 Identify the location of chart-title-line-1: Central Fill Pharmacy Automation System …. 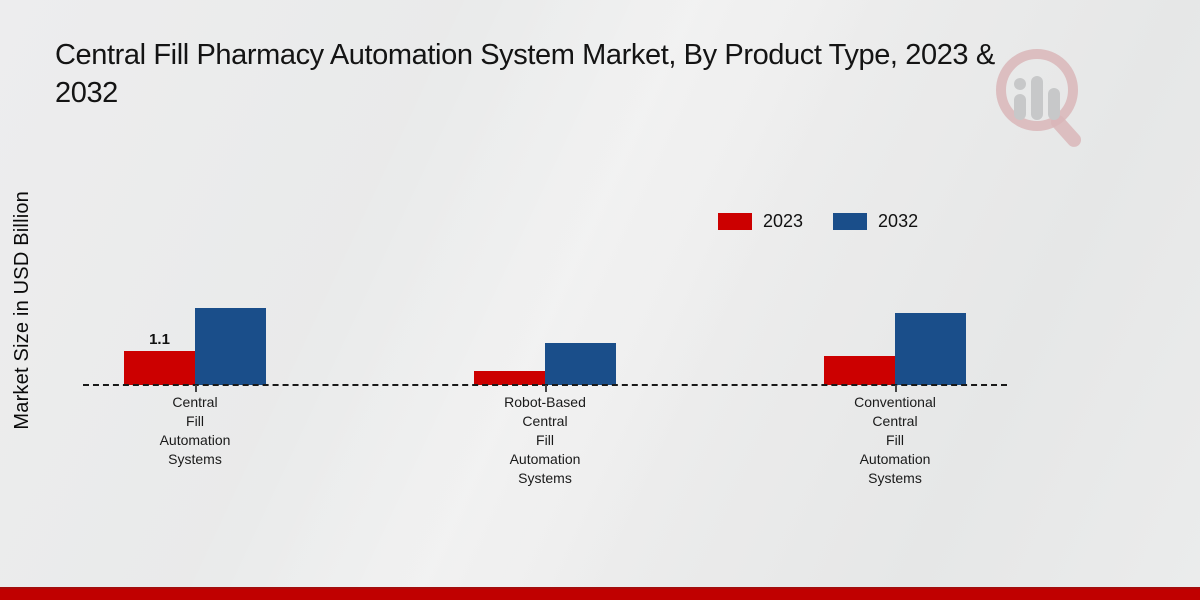
(525, 55).